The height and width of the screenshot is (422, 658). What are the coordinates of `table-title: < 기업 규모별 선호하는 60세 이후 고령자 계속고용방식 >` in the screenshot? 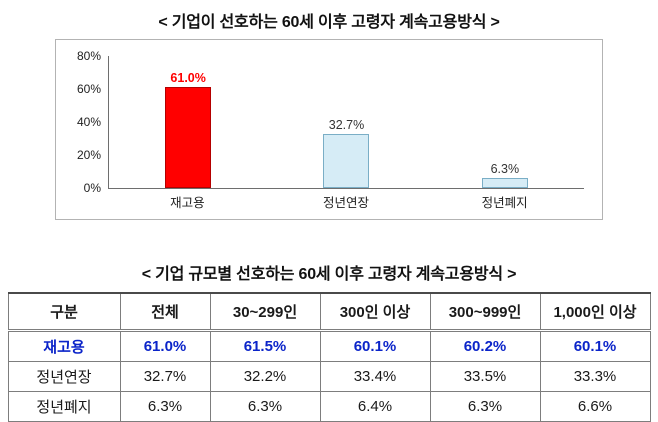 It's located at (329, 274).